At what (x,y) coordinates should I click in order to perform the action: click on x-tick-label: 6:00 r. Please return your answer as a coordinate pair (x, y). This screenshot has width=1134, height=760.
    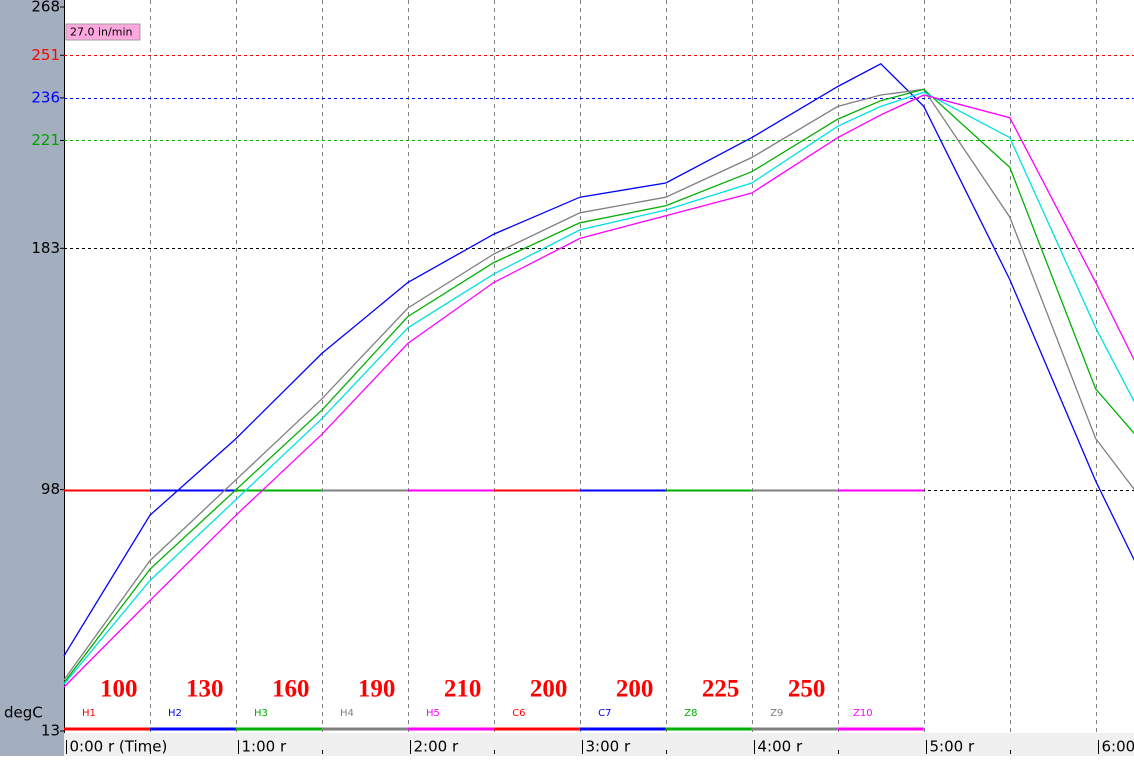
    Looking at the image, I should click on (1118, 747).